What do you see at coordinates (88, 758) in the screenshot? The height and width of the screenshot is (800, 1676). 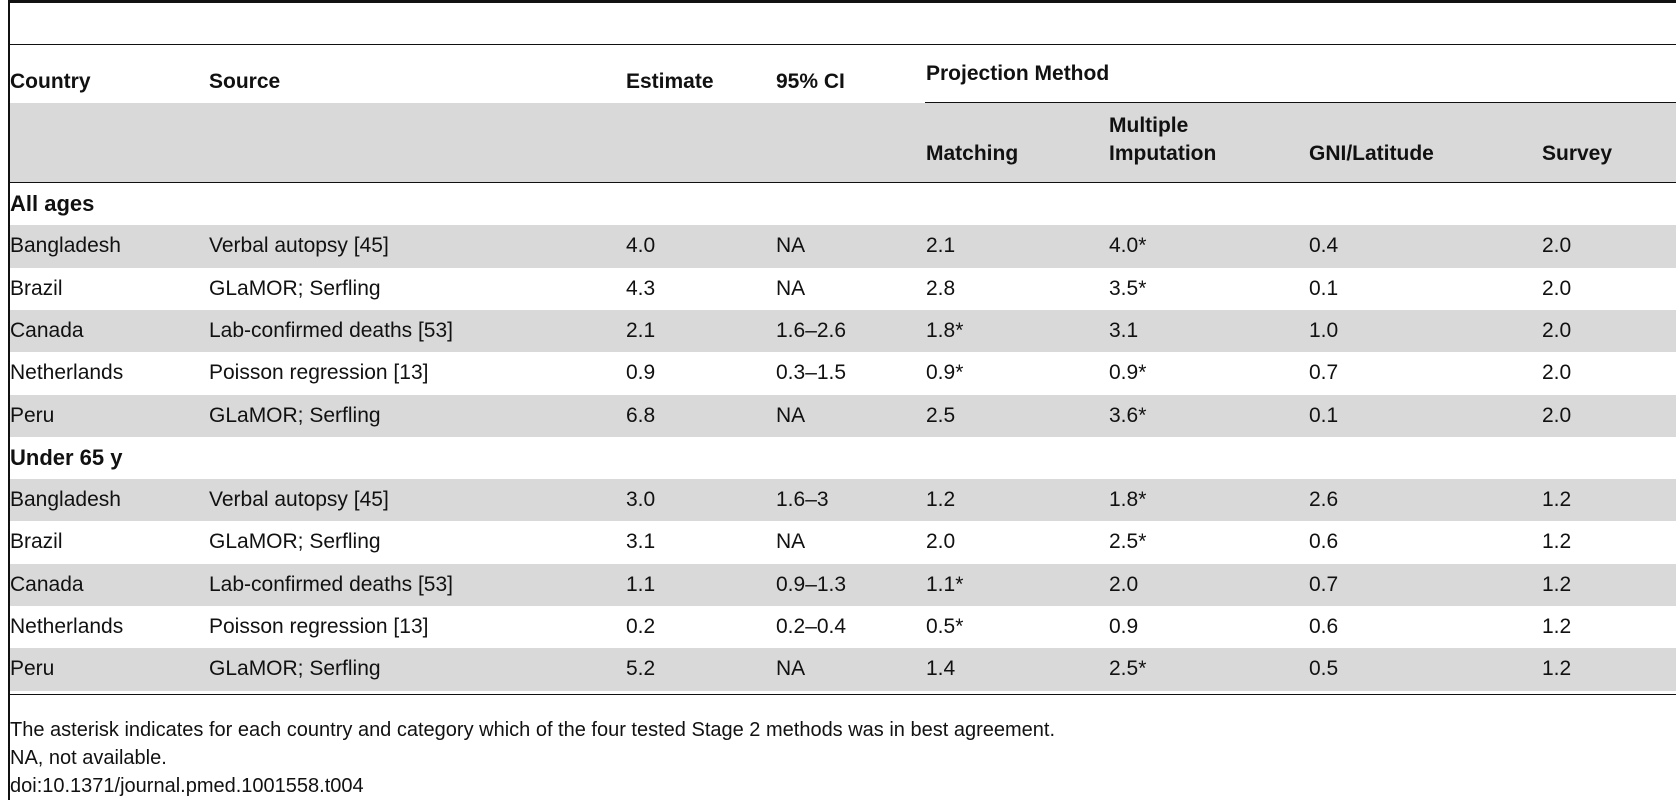 I see `footnote-na: NA, not available.` at bounding box center [88, 758].